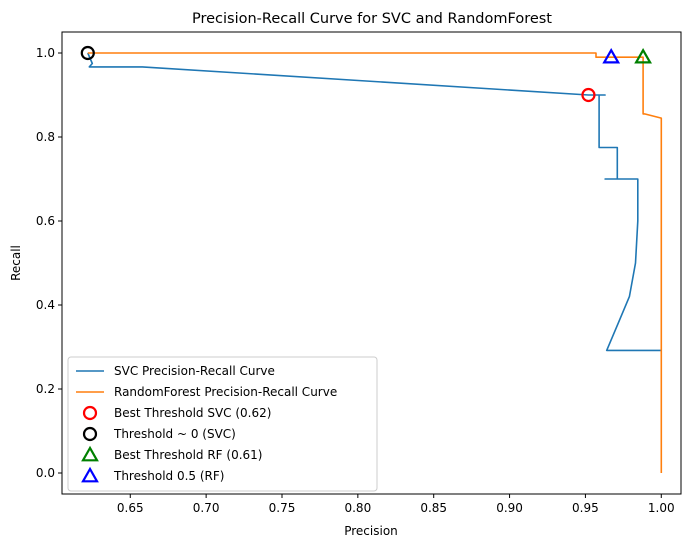  Describe the element at coordinates (225, 392) in the screenshot. I see `legend-label: RandomForest Precision-Recall Curve` at that location.